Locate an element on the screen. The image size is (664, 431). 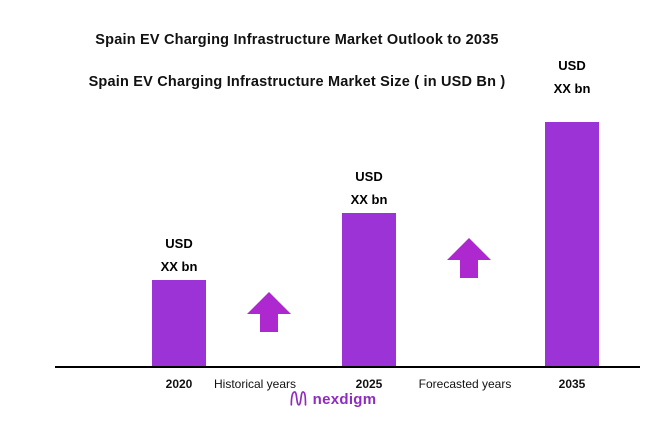
brand-logo: nexdigm is located at coordinates (332, 399).